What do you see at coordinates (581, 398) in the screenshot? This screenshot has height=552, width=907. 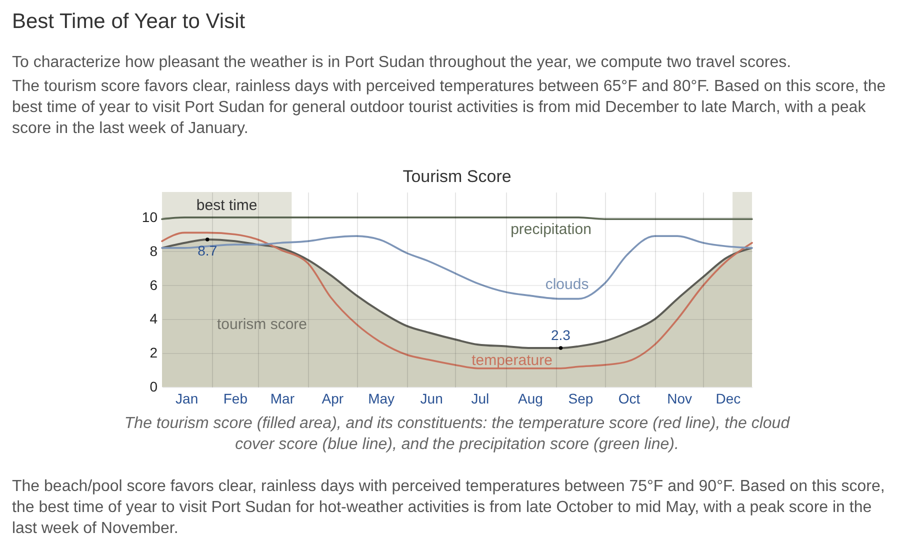 I see `x-tick-label: Sep` at bounding box center [581, 398].